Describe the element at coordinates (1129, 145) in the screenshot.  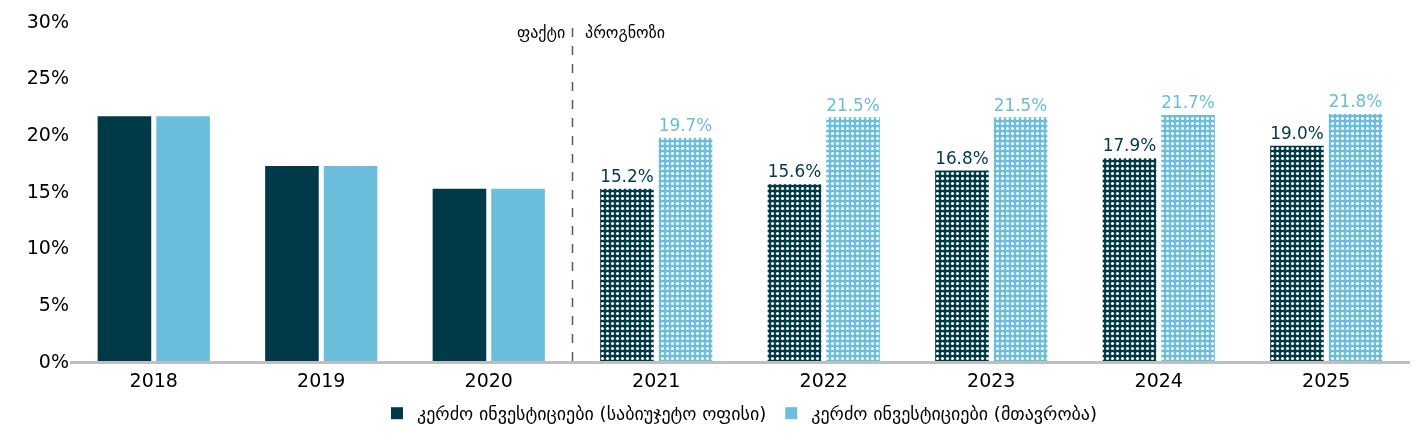
I see `data-label: 17.9%` at that location.